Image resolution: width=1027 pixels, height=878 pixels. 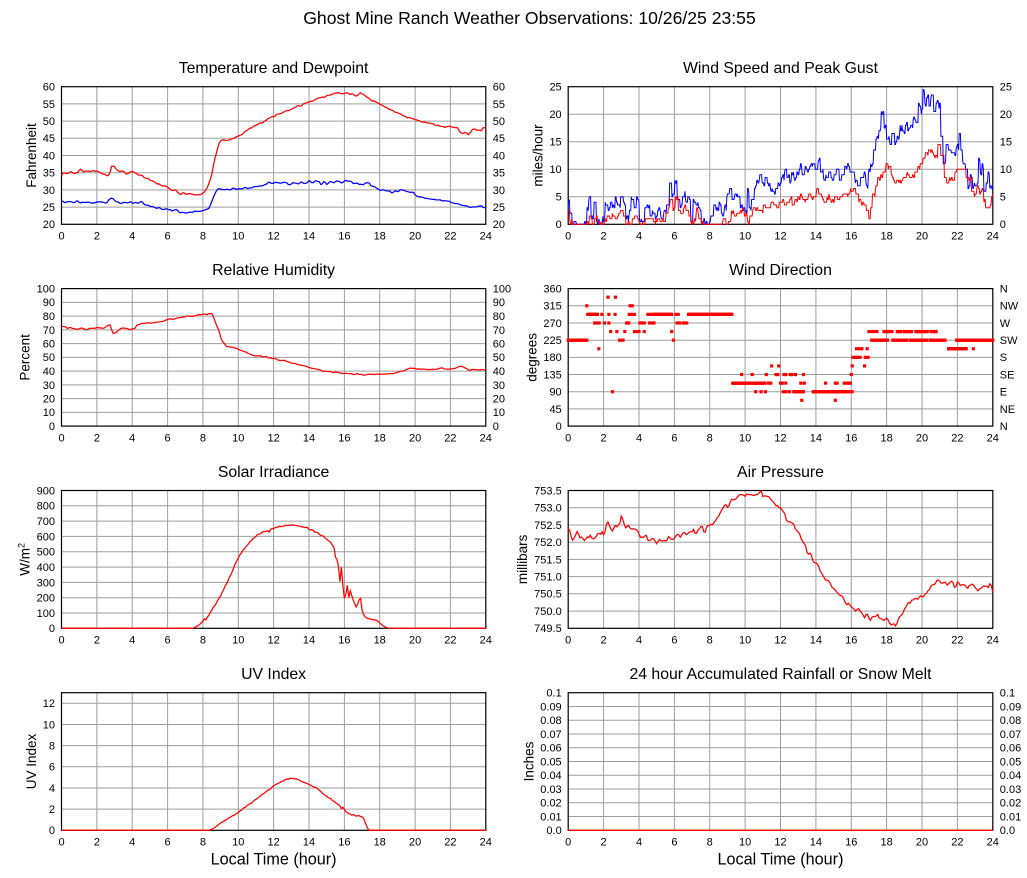 I want to click on svg-text: Temperature and Dewpoint, so click(x=274, y=68).